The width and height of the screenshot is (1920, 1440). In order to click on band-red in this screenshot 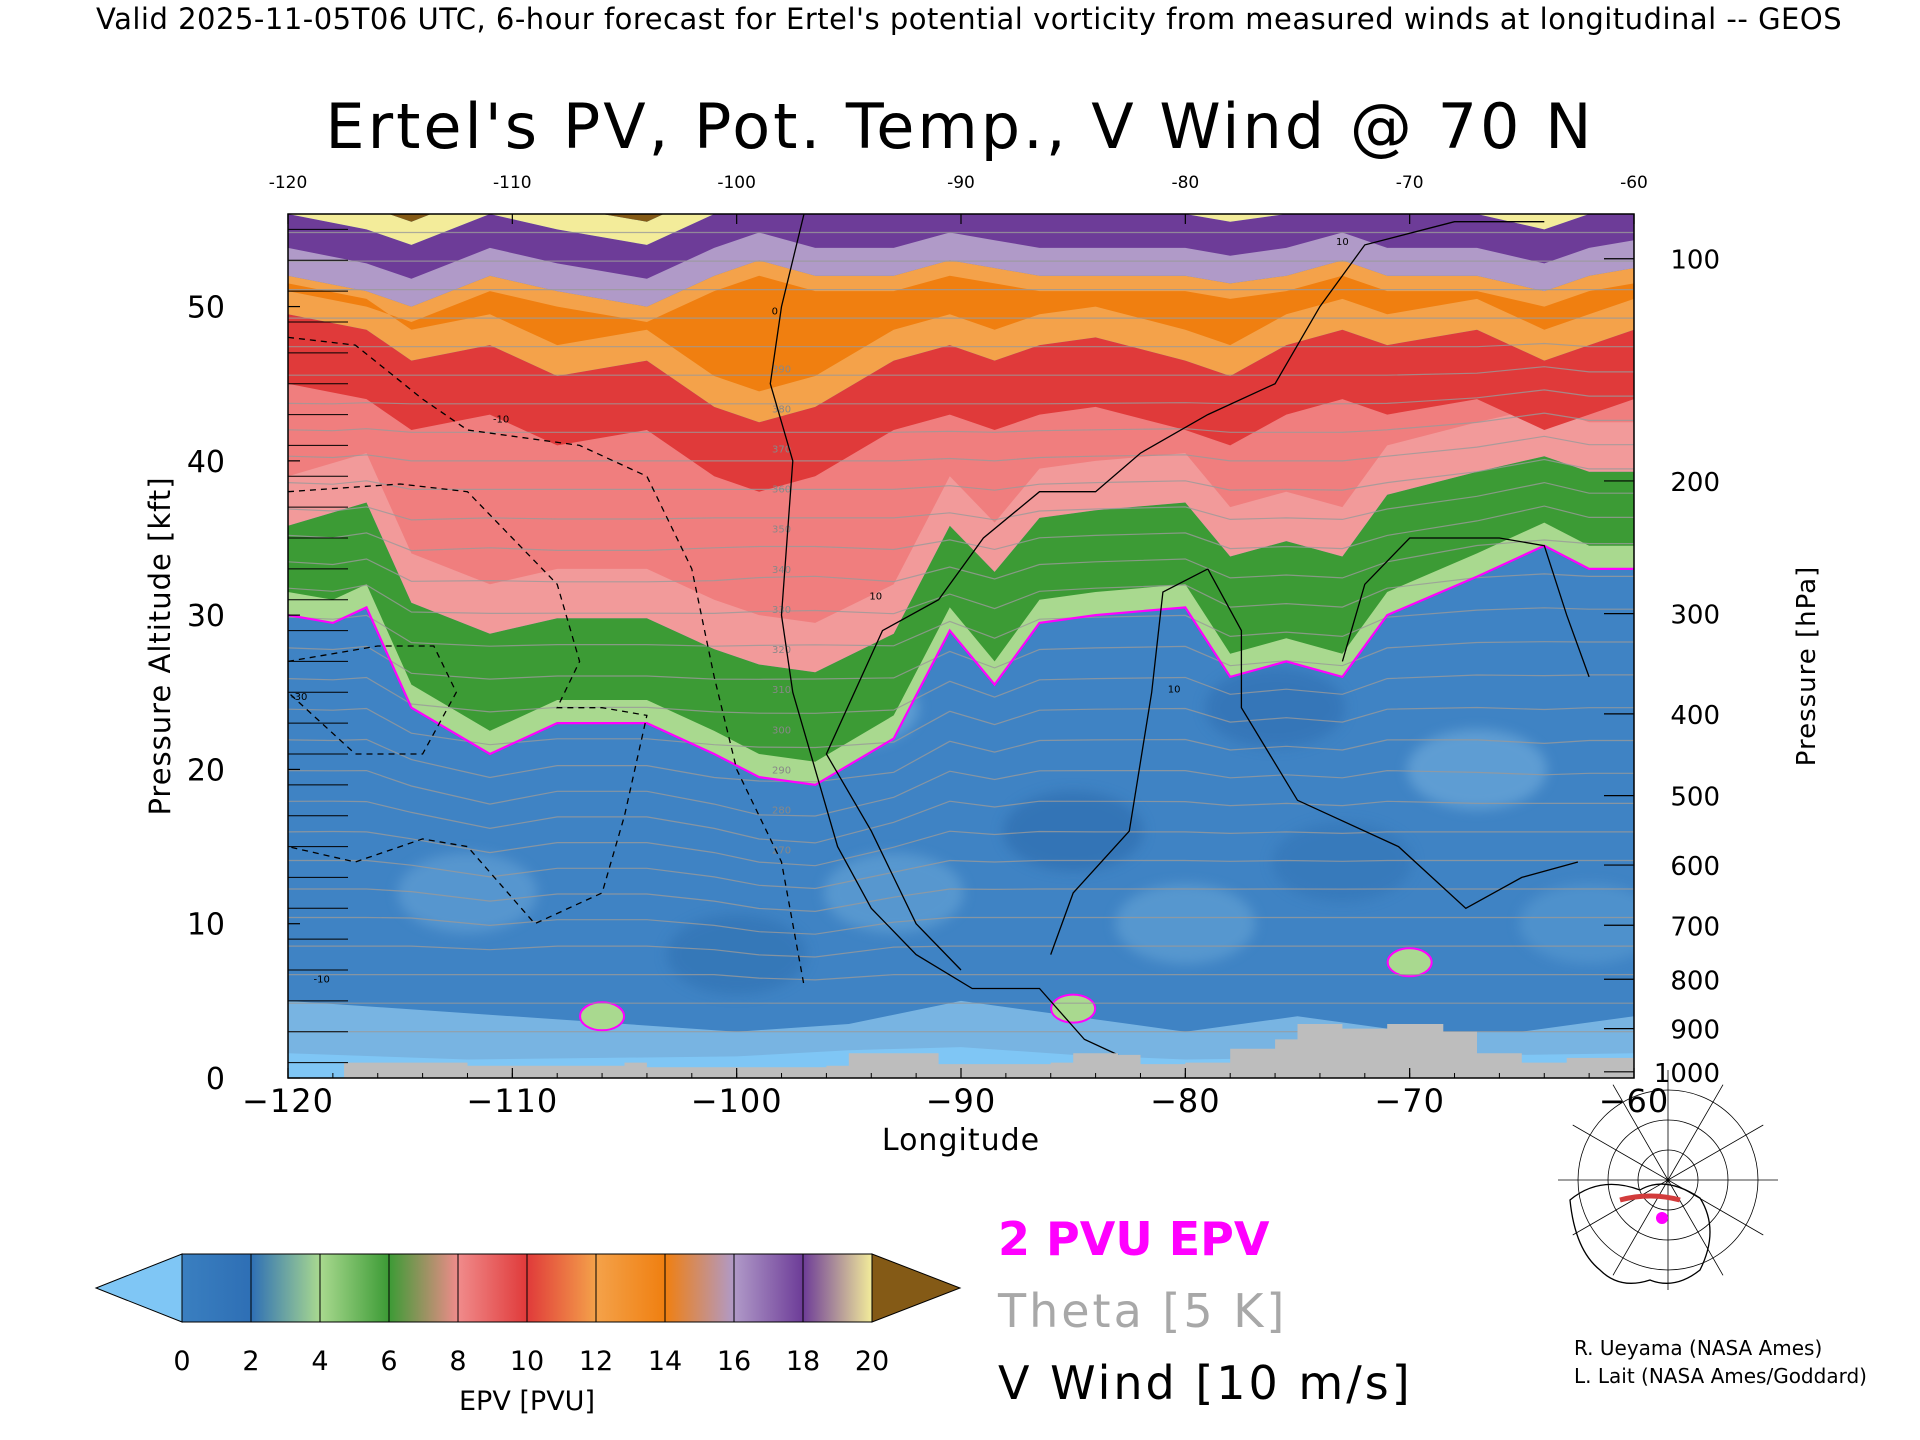, I will do `click(961, 403)`.